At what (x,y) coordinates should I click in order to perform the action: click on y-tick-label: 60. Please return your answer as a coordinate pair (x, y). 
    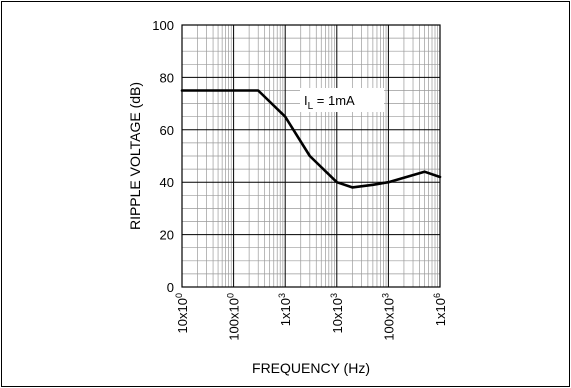
    Looking at the image, I should click on (167, 130).